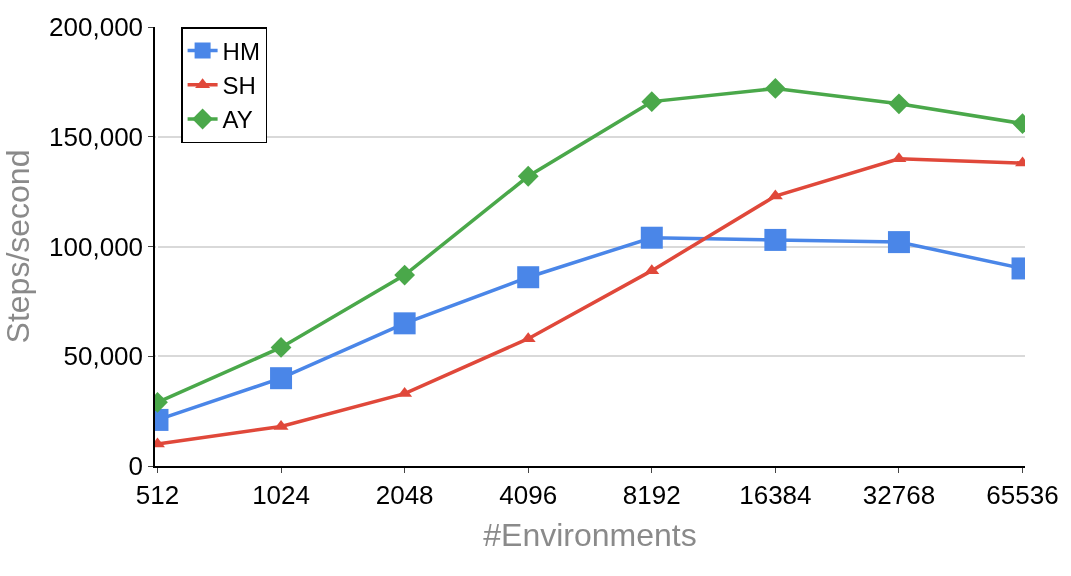  Describe the element at coordinates (281, 494) in the screenshot. I see `x-tick-label: 1024` at that location.